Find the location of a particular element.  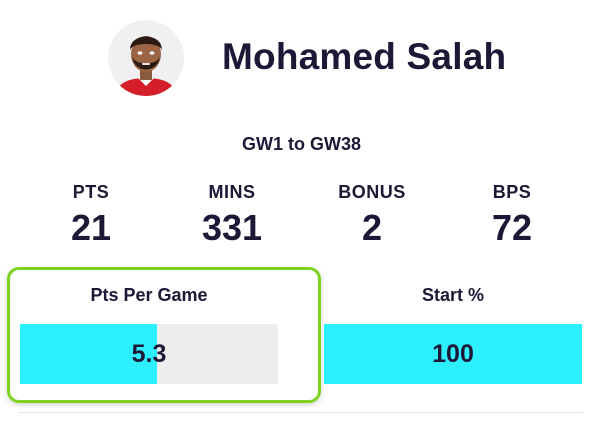

stat-label: BONUS is located at coordinates (372, 192).